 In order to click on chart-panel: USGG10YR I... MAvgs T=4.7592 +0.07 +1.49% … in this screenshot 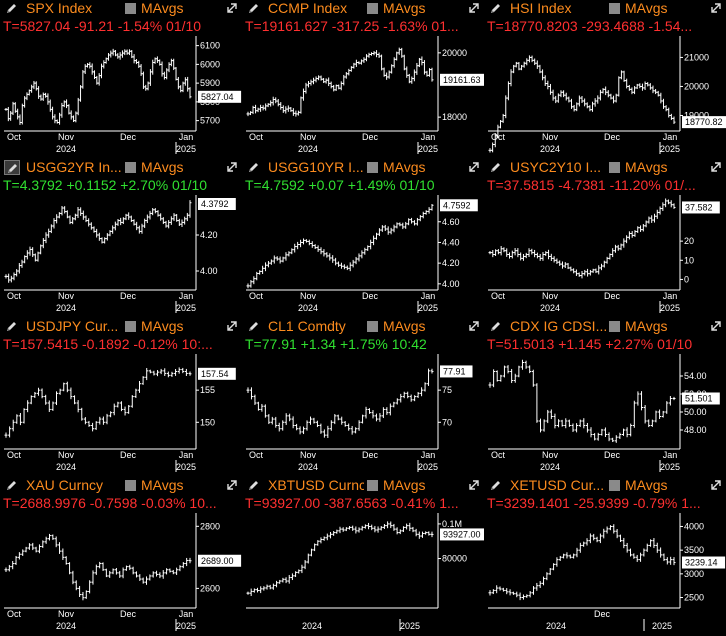, I will do `click(363, 238)`.